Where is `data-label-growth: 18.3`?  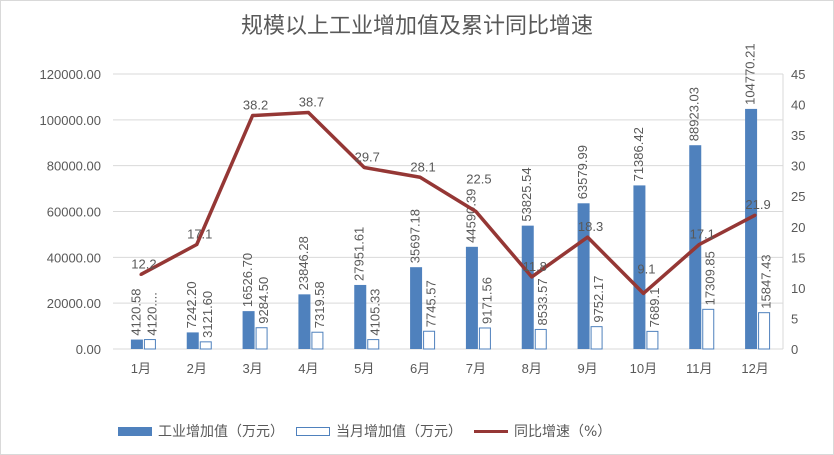
data-label-growth: 18.3 is located at coordinates (590, 226).